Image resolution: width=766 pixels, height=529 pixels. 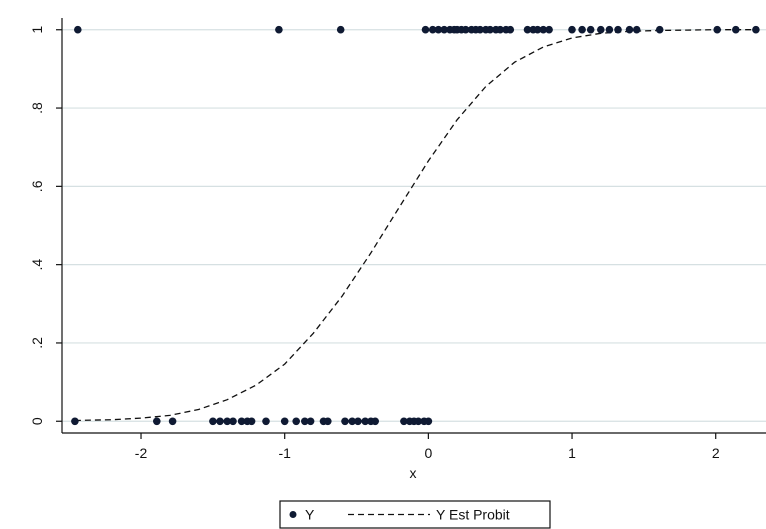 What do you see at coordinates (141, 453) in the screenshot?
I see `x-tick-label-0: -2` at bounding box center [141, 453].